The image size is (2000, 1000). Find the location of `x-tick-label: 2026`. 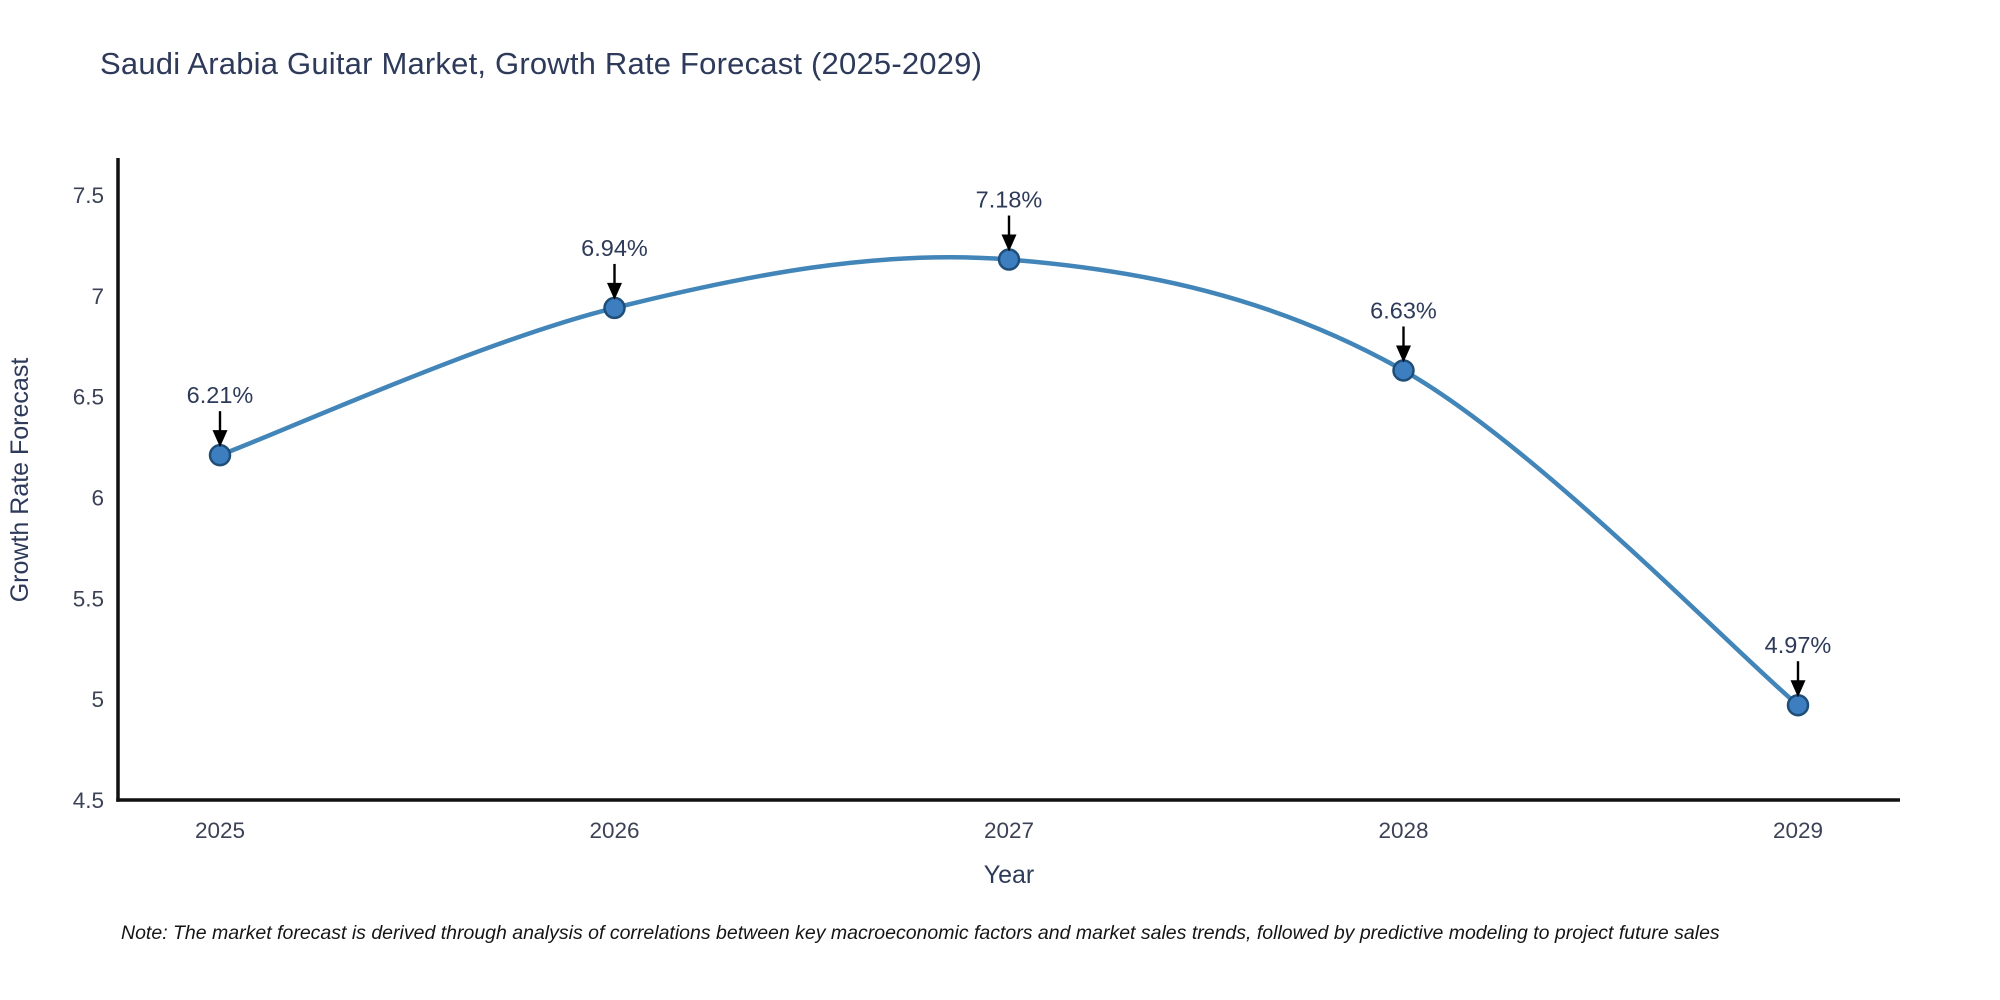

x-tick-label: 2026 is located at coordinates (614, 830).